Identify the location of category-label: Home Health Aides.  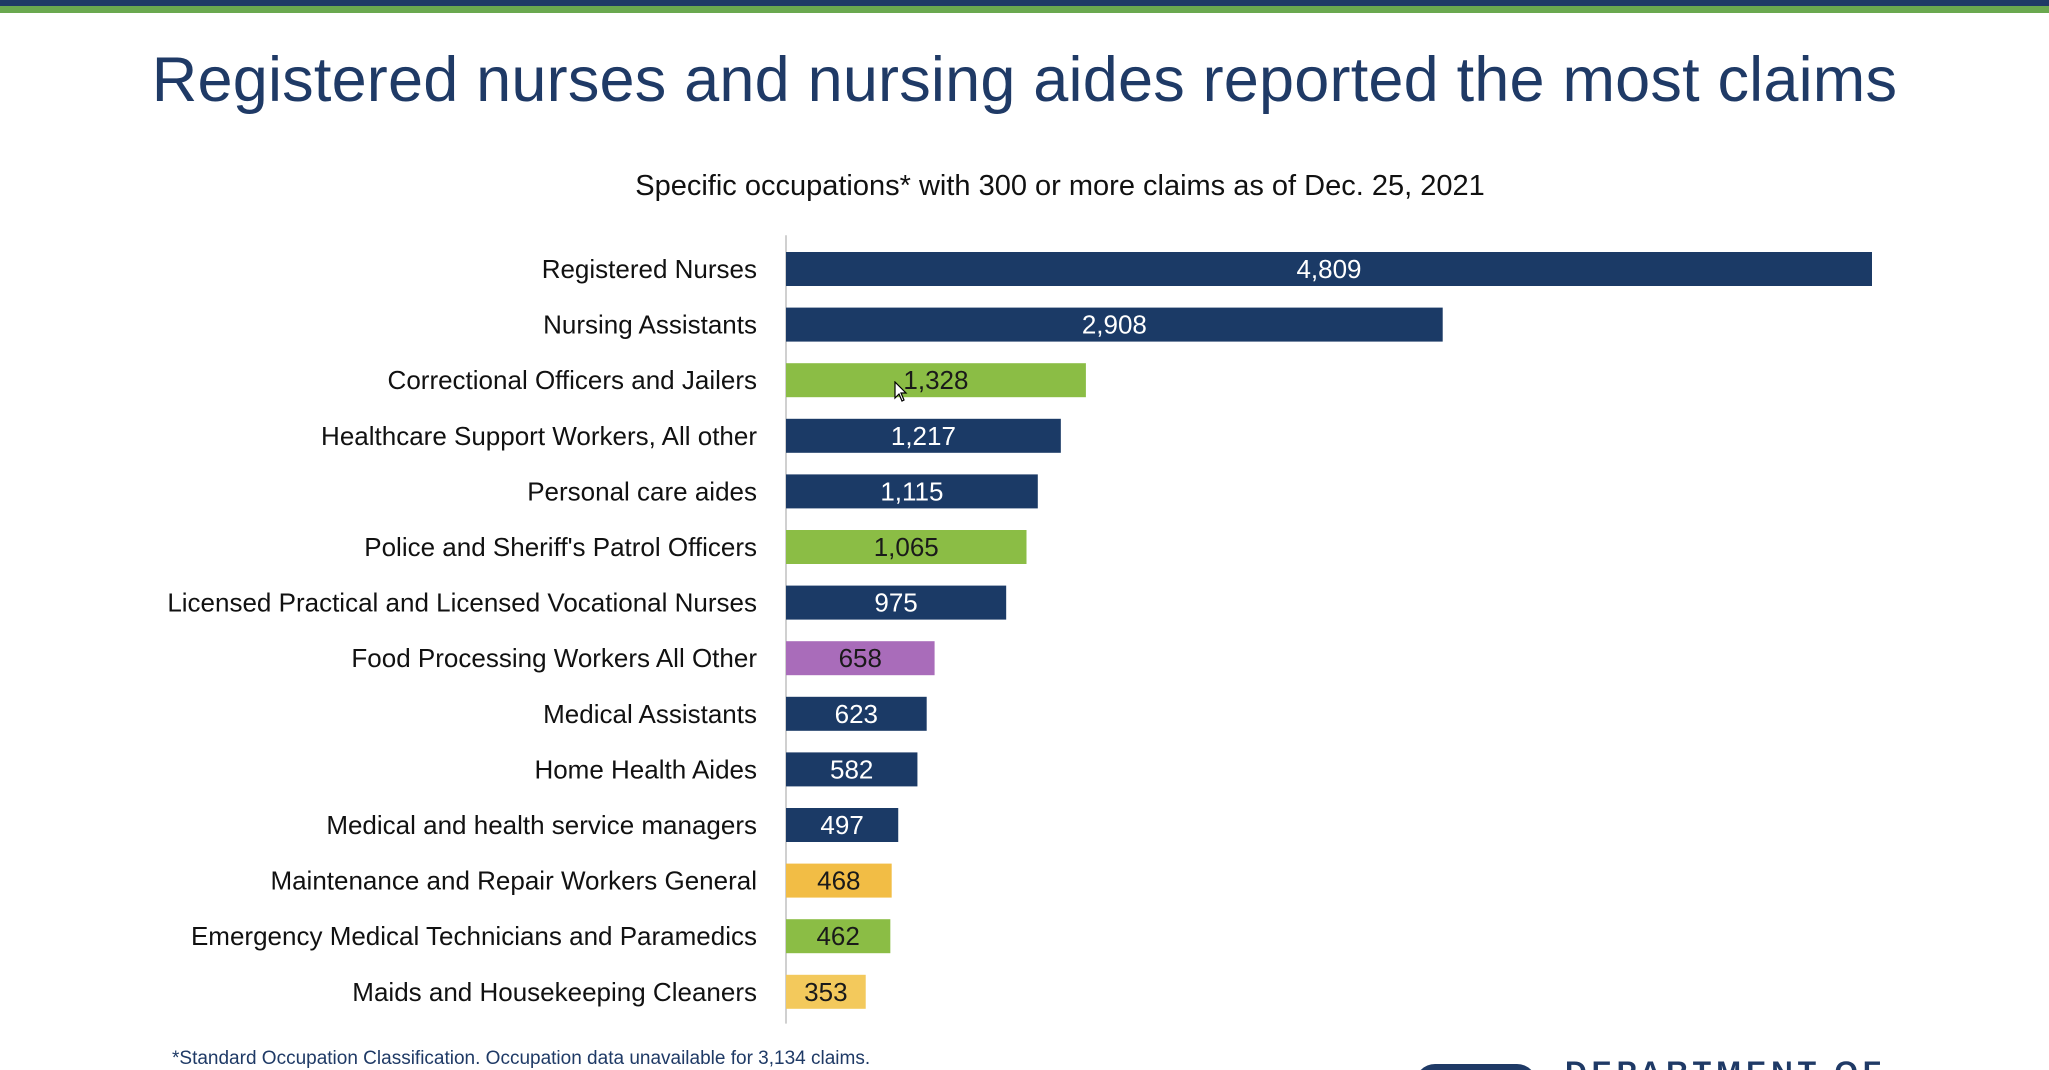
(645, 769).